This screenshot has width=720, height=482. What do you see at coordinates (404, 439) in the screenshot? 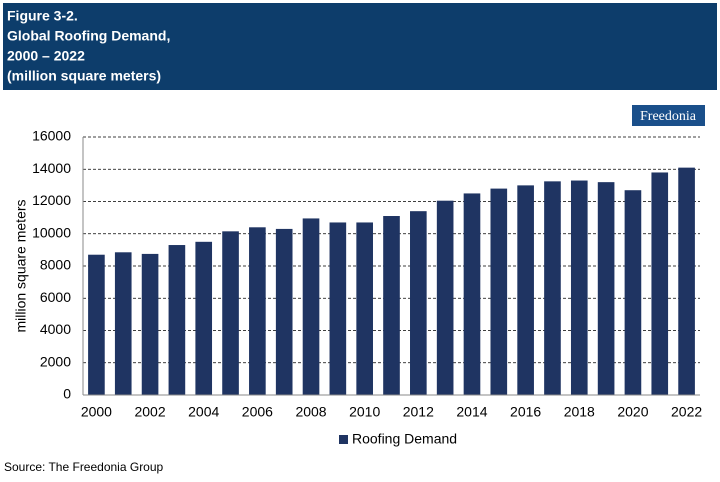
I see `legend-label: Roofing Demand` at bounding box center [404, 439].